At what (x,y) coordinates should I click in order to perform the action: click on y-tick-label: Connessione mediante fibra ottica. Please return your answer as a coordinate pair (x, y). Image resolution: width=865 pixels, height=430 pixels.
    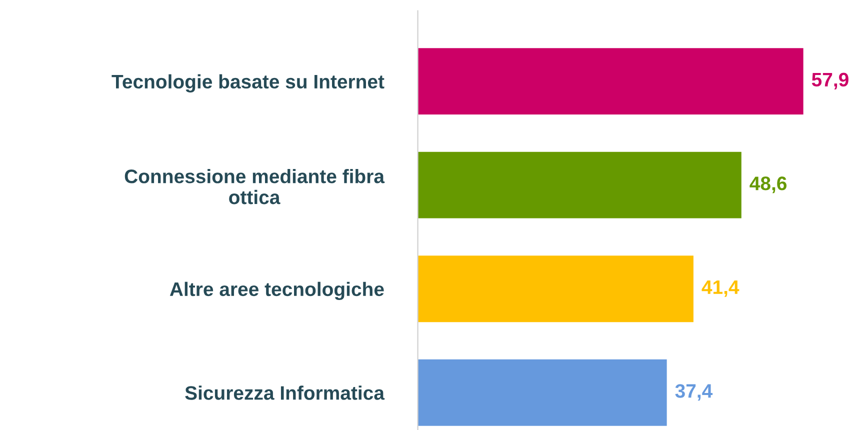
    Looking at the image, I should click on (254, 186).